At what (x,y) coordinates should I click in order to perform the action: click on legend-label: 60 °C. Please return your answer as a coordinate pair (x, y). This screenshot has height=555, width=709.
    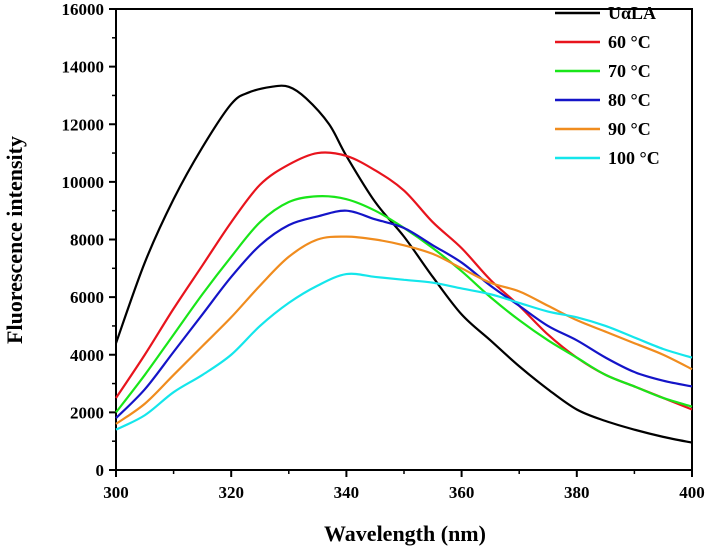
    Looking at the image, I should click on (629, 42).